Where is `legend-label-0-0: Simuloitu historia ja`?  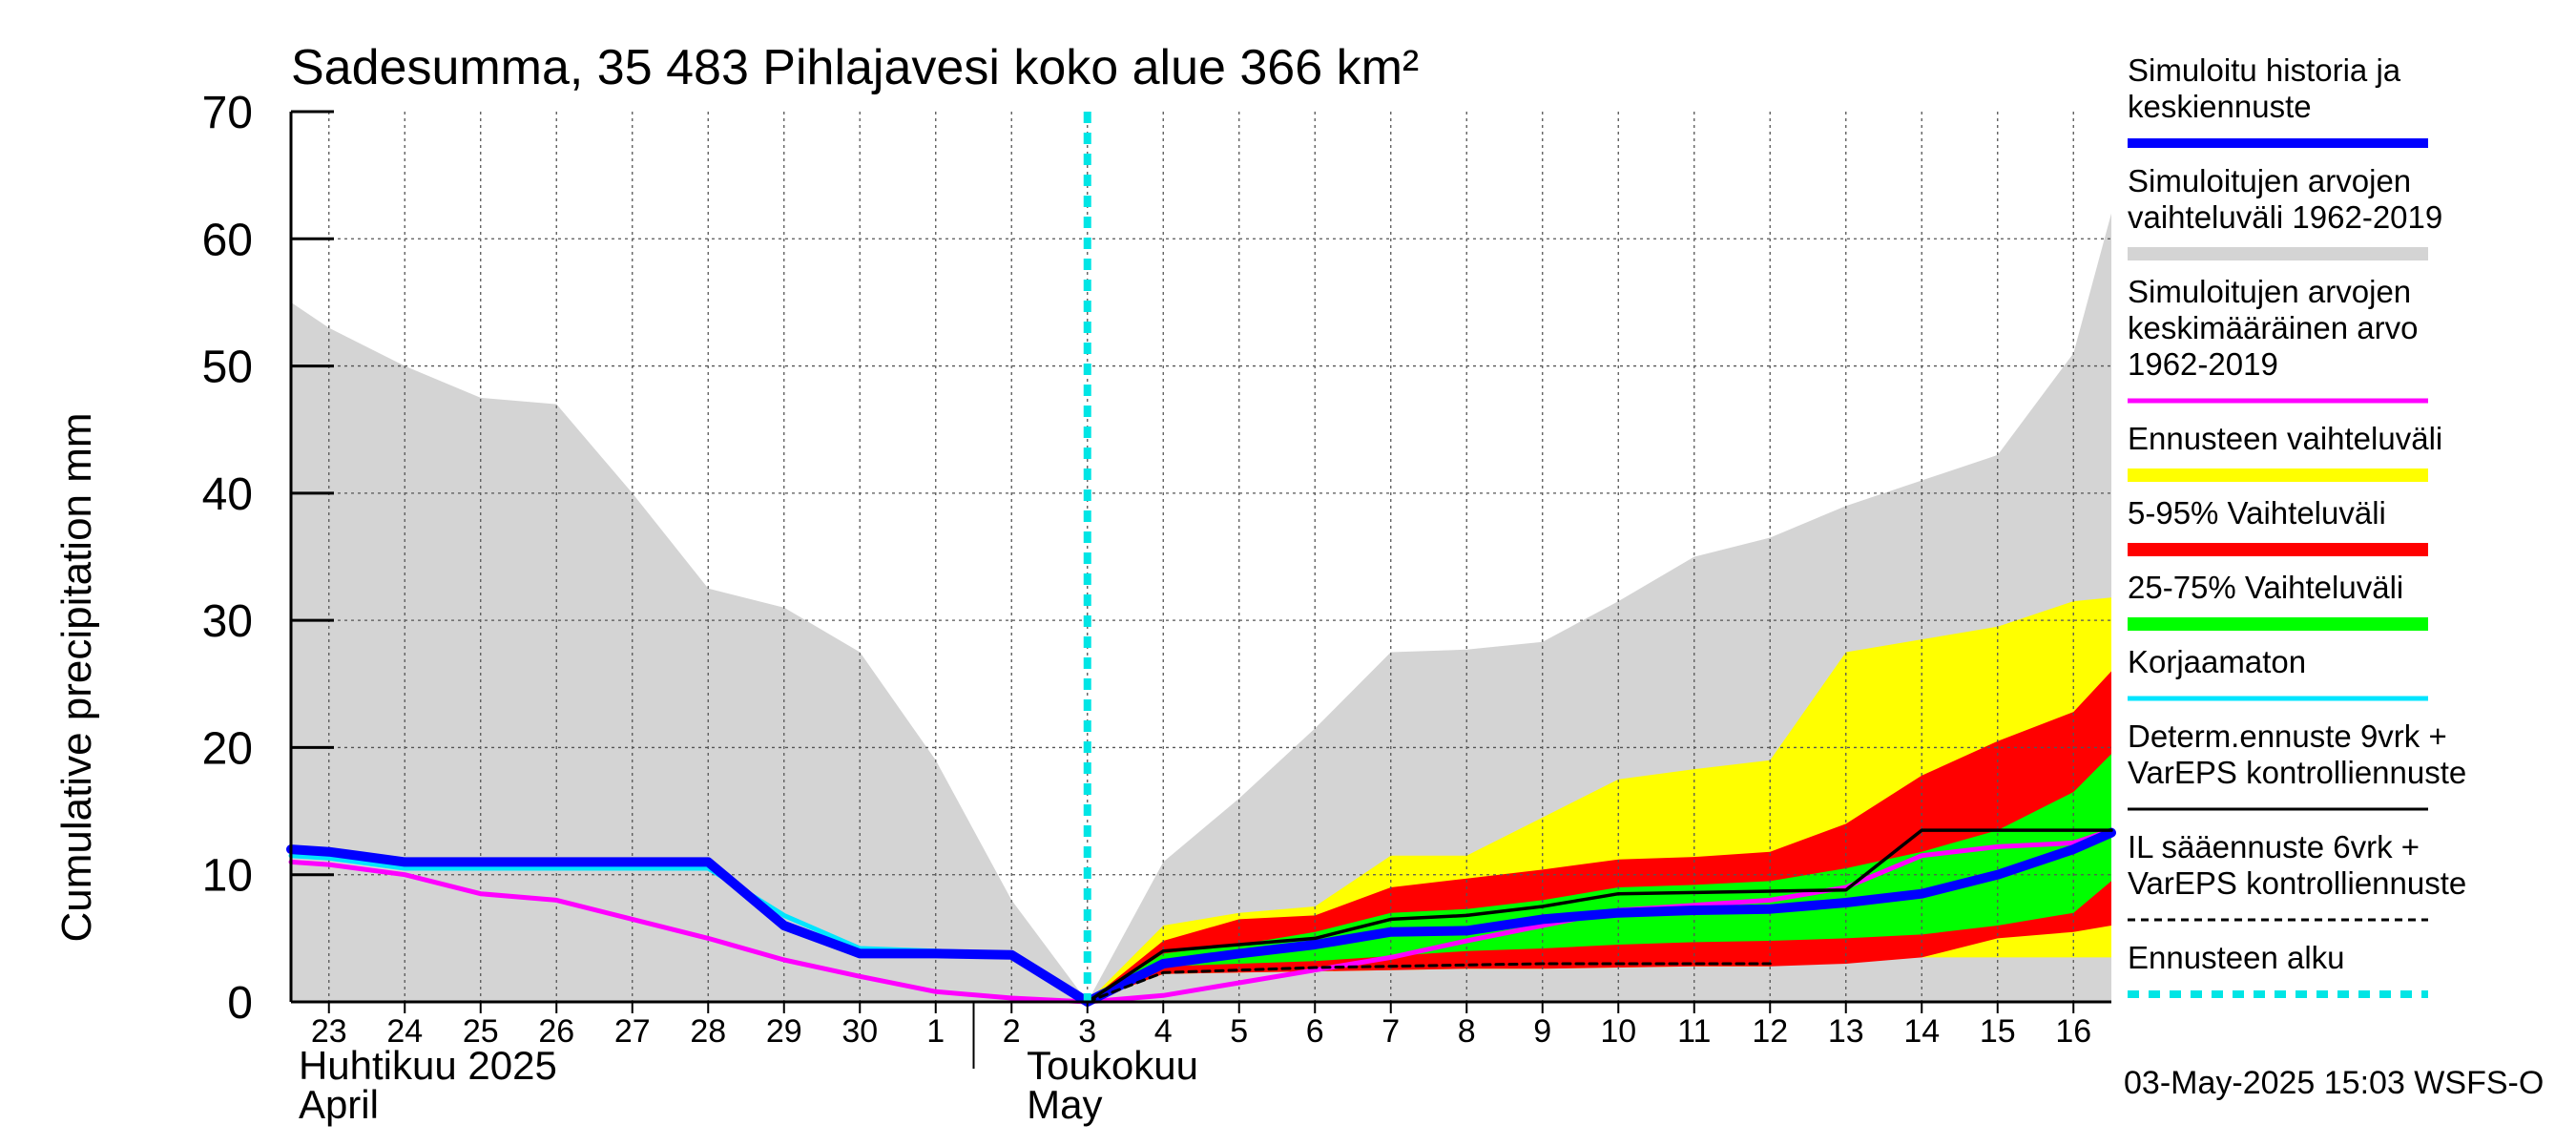
legend-label-0-0: Simuloitu historia ja is located at coordinates (2264, 70).